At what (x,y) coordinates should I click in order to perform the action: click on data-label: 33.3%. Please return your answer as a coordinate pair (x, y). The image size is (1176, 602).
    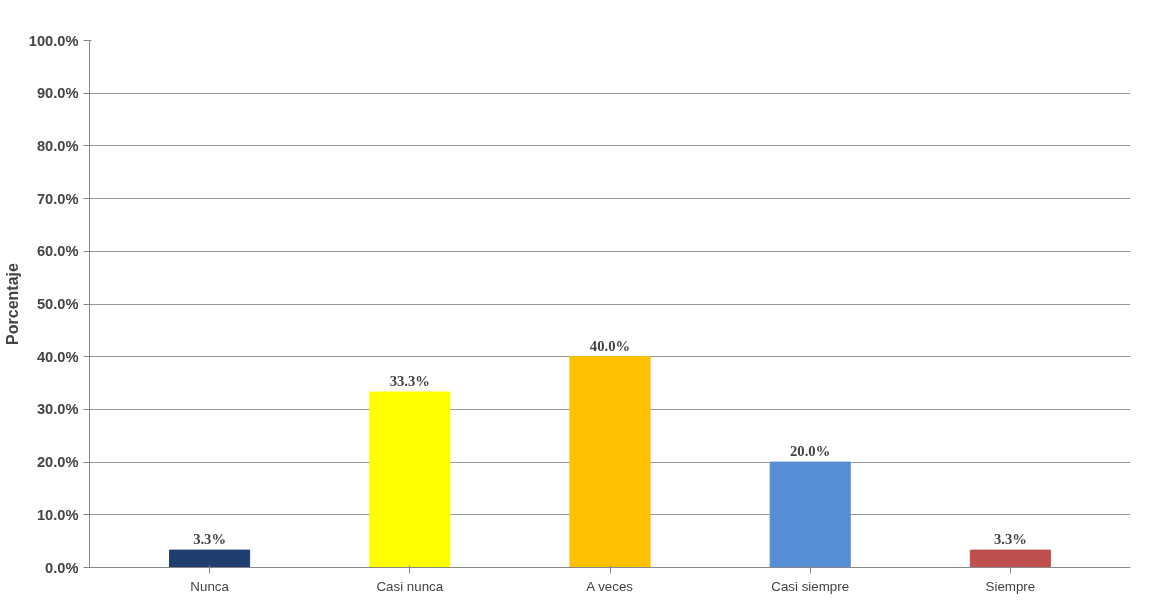
    Looking at the image, I should click on (409, 381).